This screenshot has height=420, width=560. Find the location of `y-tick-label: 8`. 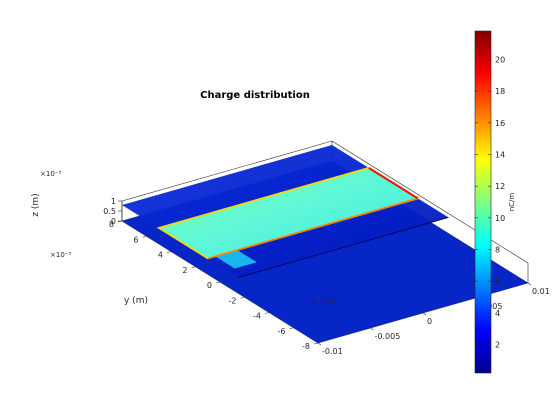

y-tick-label: 8 is located at coordinates (111, 224).